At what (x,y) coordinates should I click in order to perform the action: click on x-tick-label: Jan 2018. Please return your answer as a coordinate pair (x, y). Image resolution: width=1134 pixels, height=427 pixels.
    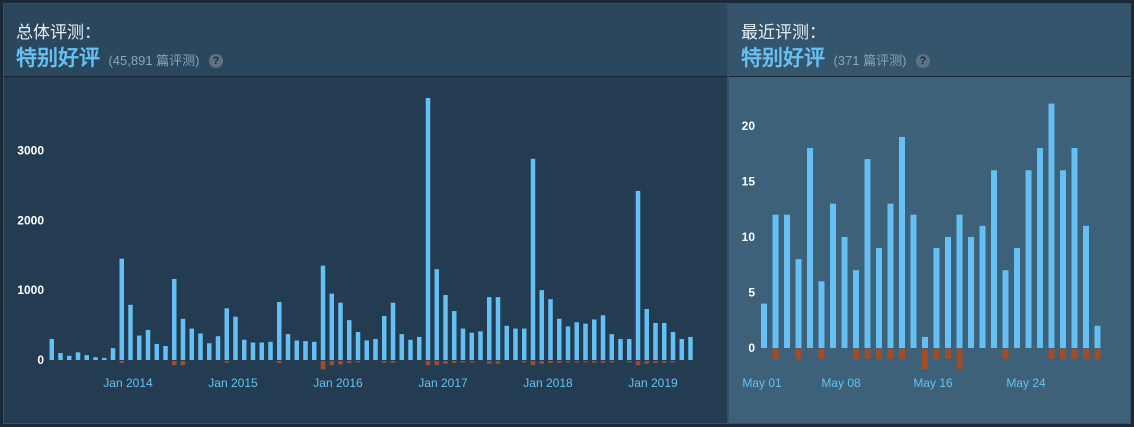
    Looking at the image, I should click on (548, 383).